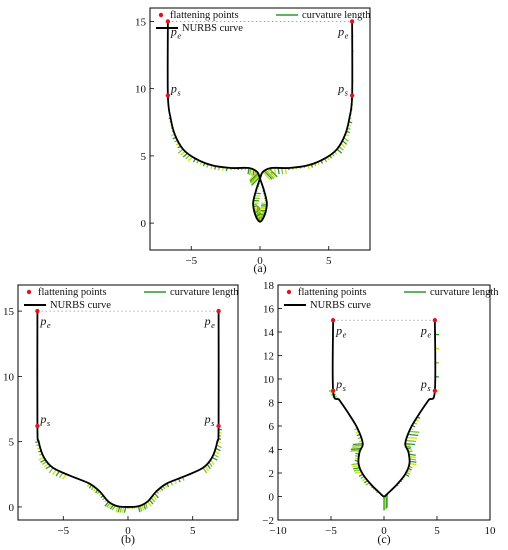 The width and height of the screenshot is (508, 550). I want to click on x-tick-label: −10, so click(278, 531).